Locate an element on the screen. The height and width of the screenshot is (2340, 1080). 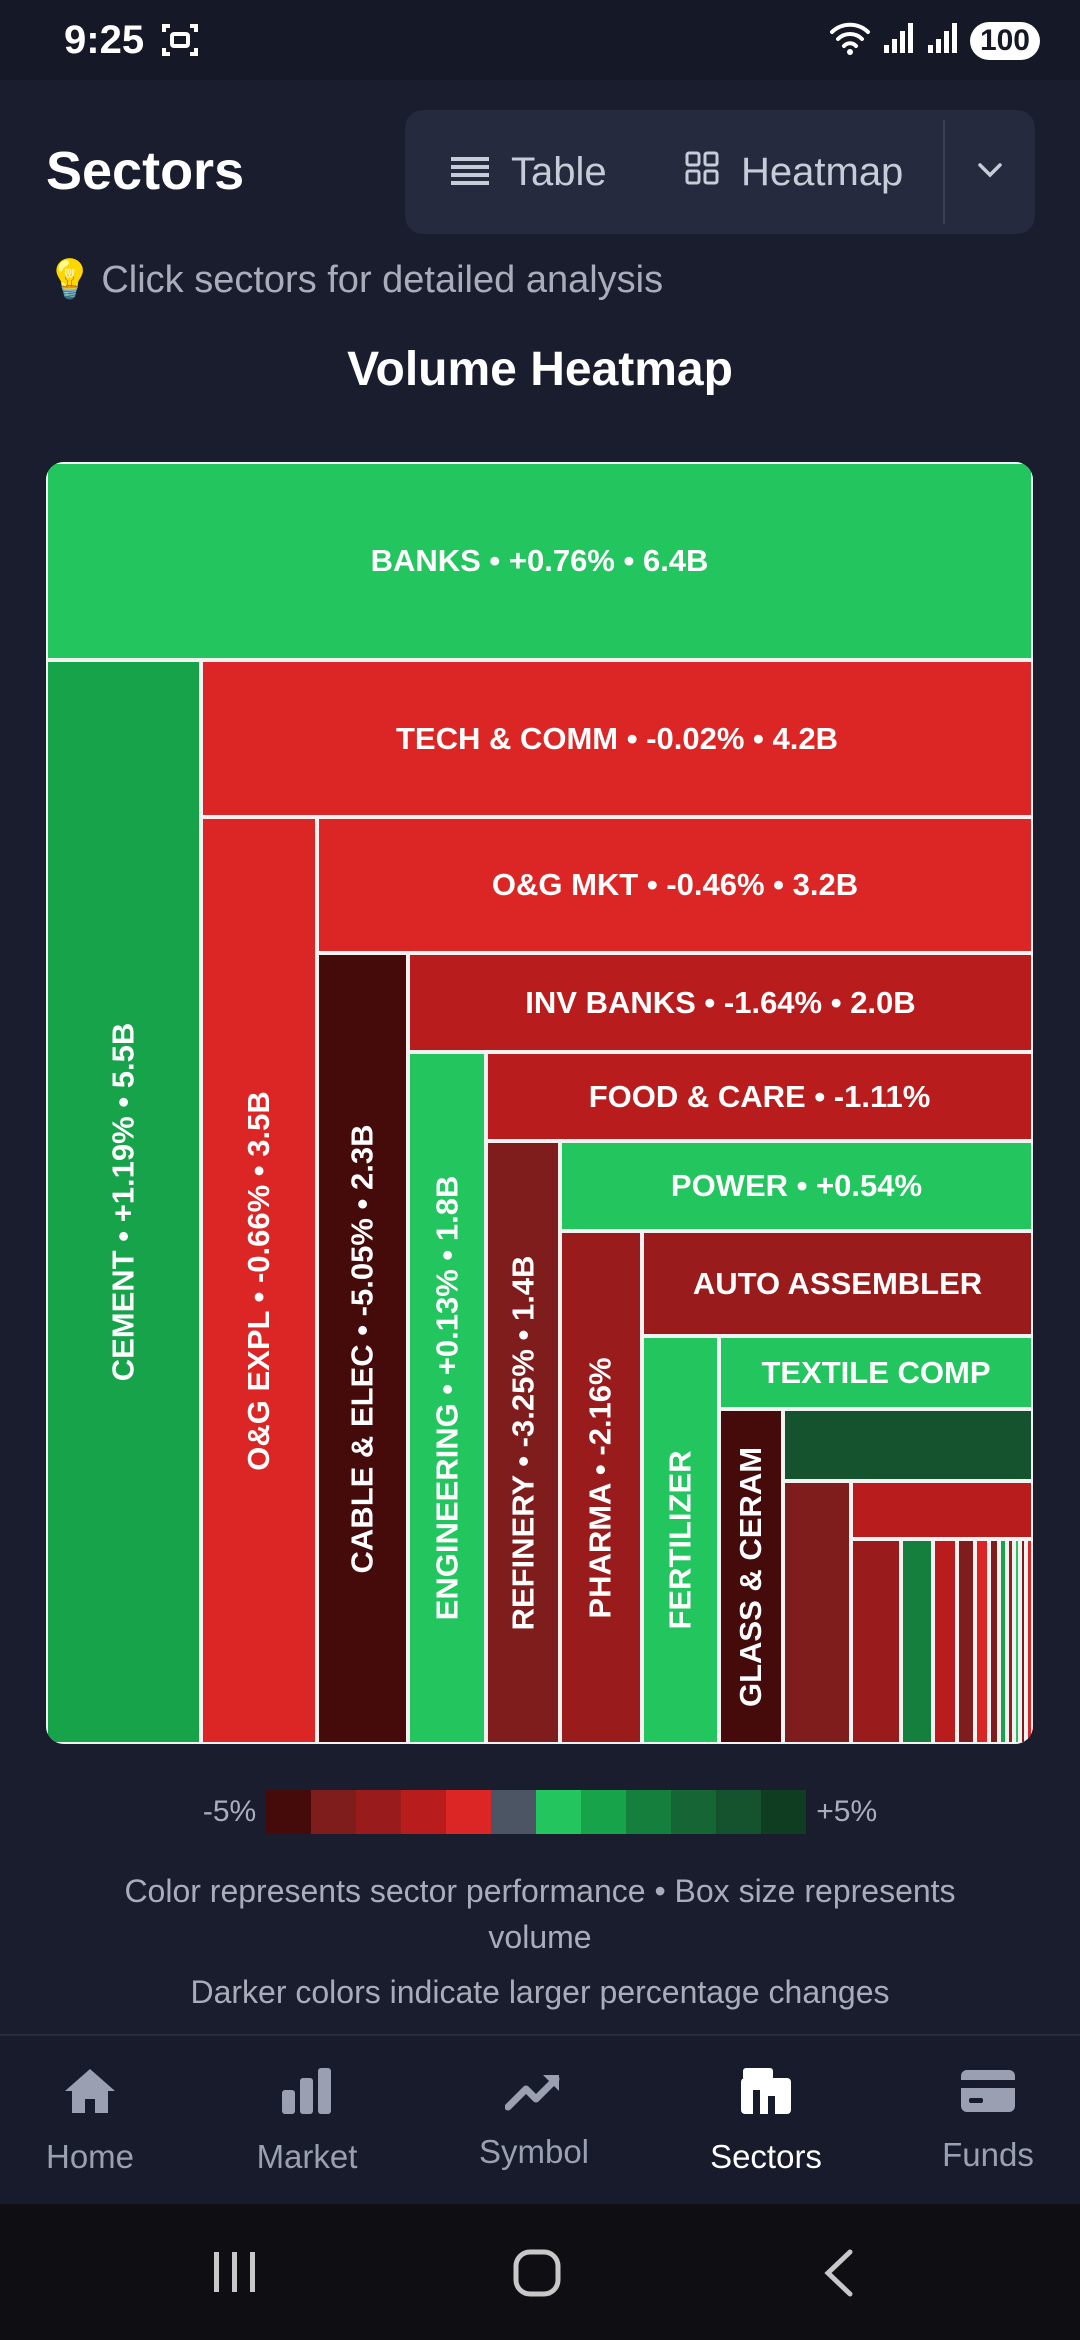
heatmap-title: Volume Heatmap is located at coordinates (540, 369).